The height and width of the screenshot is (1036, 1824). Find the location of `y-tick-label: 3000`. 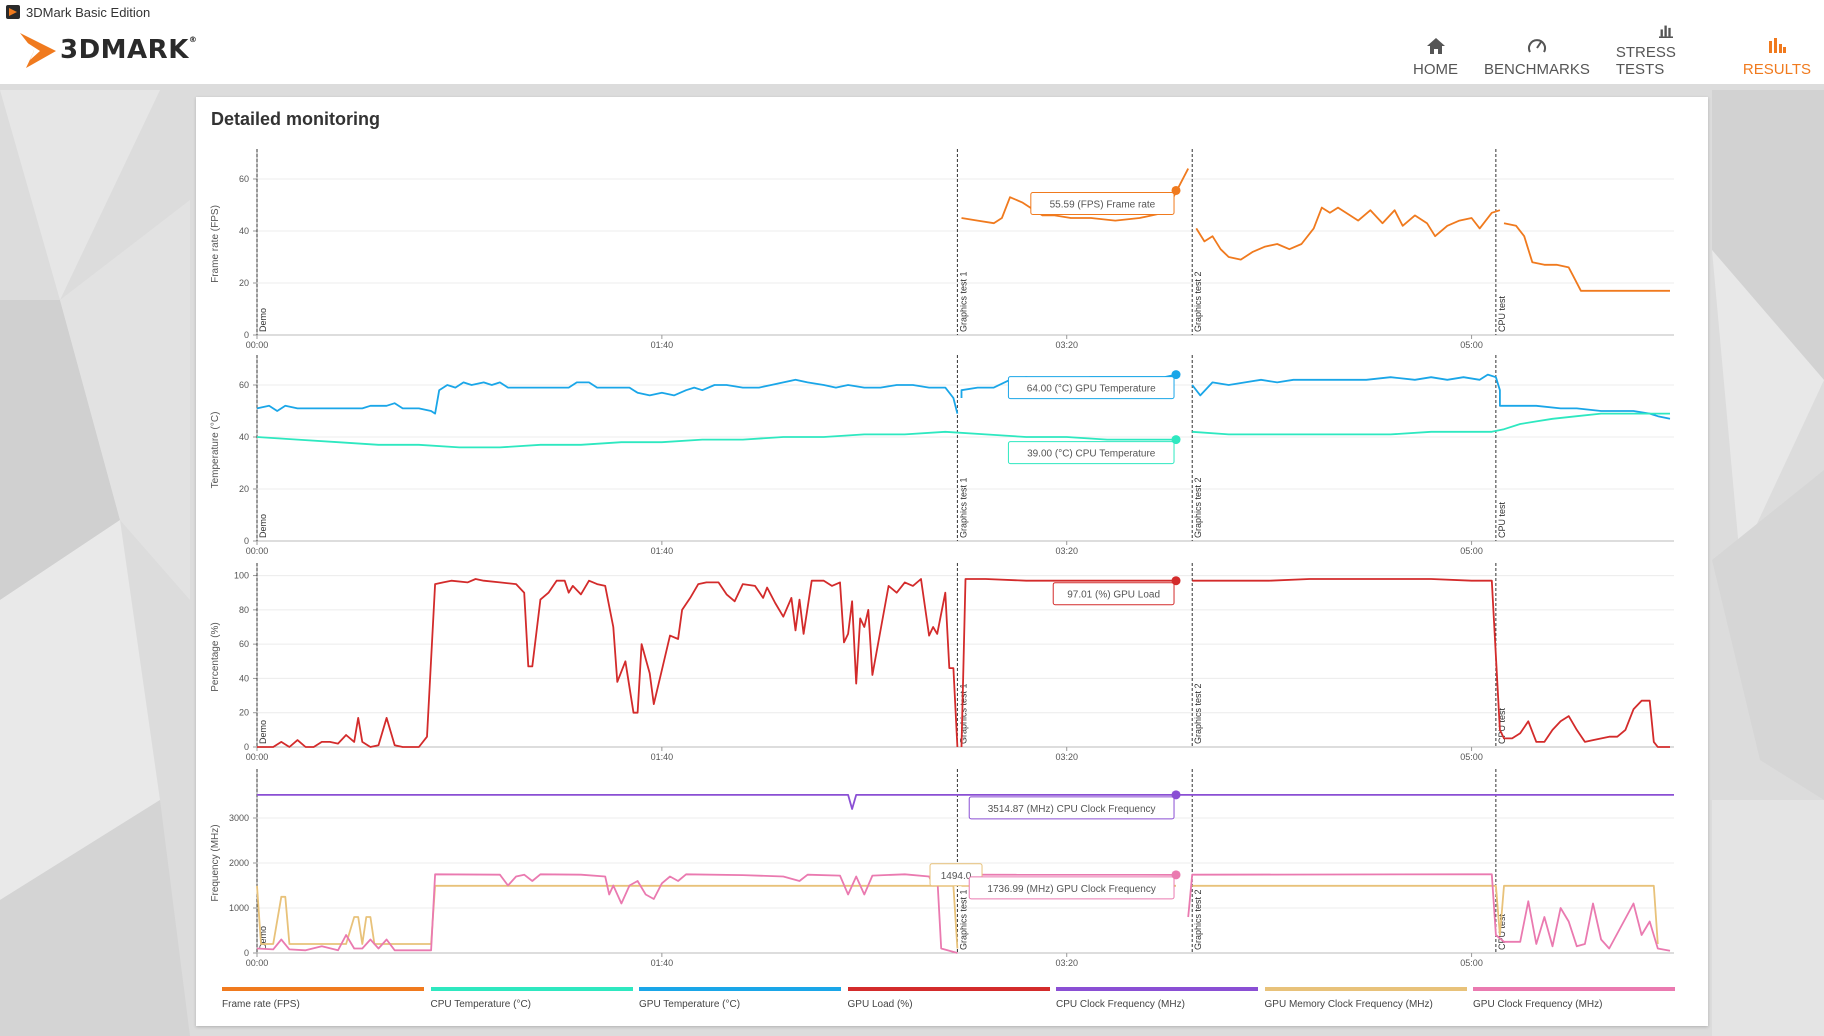

y-tick-label: 3000 is located at coordinates (239, 818).